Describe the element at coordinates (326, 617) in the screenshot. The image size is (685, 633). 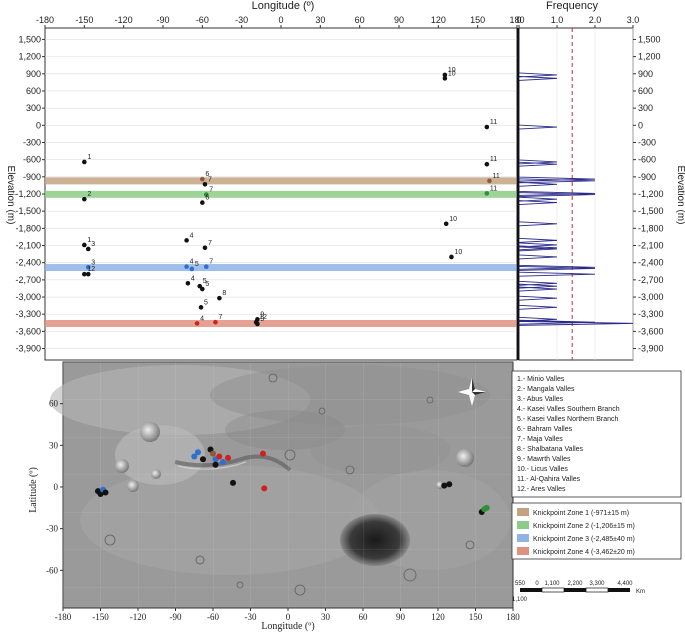
I see `x-tick-label: 30` at that location.